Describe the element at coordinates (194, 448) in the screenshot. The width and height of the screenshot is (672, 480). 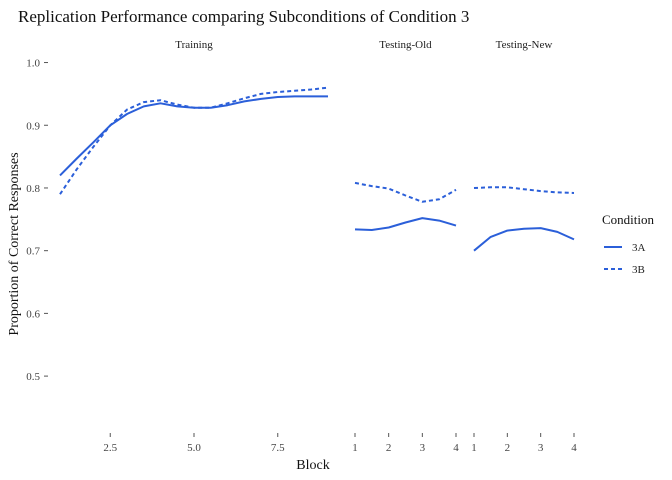
I see `x-tick-label: 5.0` at that location.